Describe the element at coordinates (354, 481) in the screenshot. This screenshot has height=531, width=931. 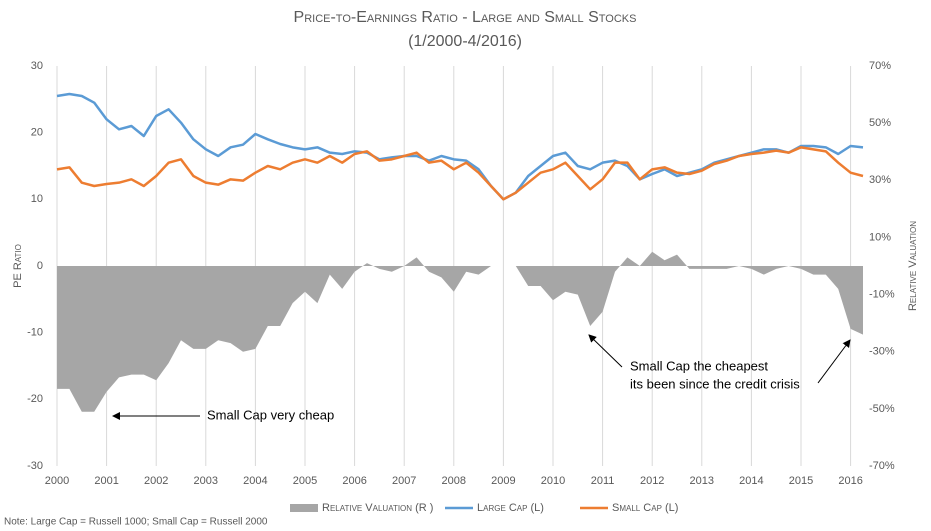
I see `x-tick-label: 2006` at that location.